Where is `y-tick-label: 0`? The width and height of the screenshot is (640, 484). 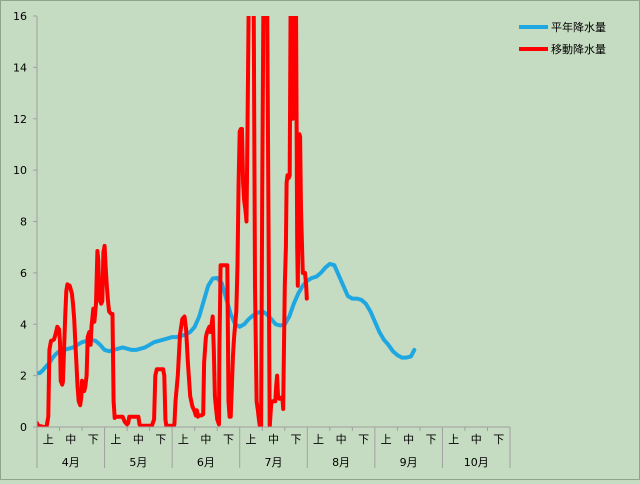 y-tick-label: 0 is located at coordinates (23, 427).